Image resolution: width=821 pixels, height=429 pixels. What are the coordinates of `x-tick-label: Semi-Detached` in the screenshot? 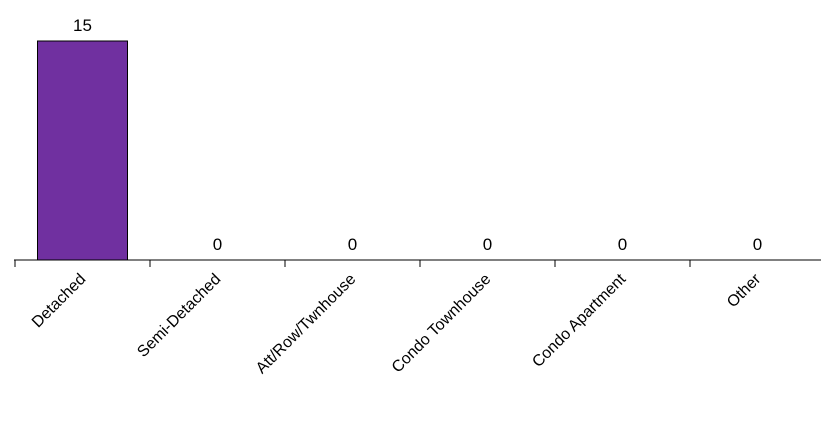 It's located at (179, 316).